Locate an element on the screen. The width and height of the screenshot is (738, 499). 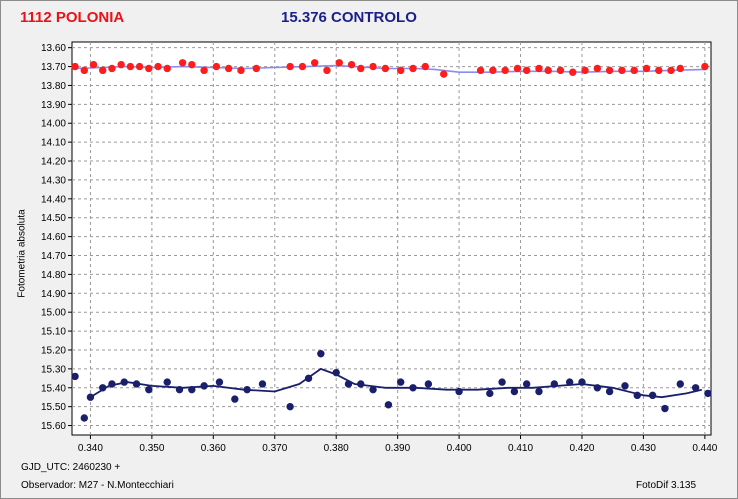
y-tick-label: 15.10 is located at coordinates (53, 332).